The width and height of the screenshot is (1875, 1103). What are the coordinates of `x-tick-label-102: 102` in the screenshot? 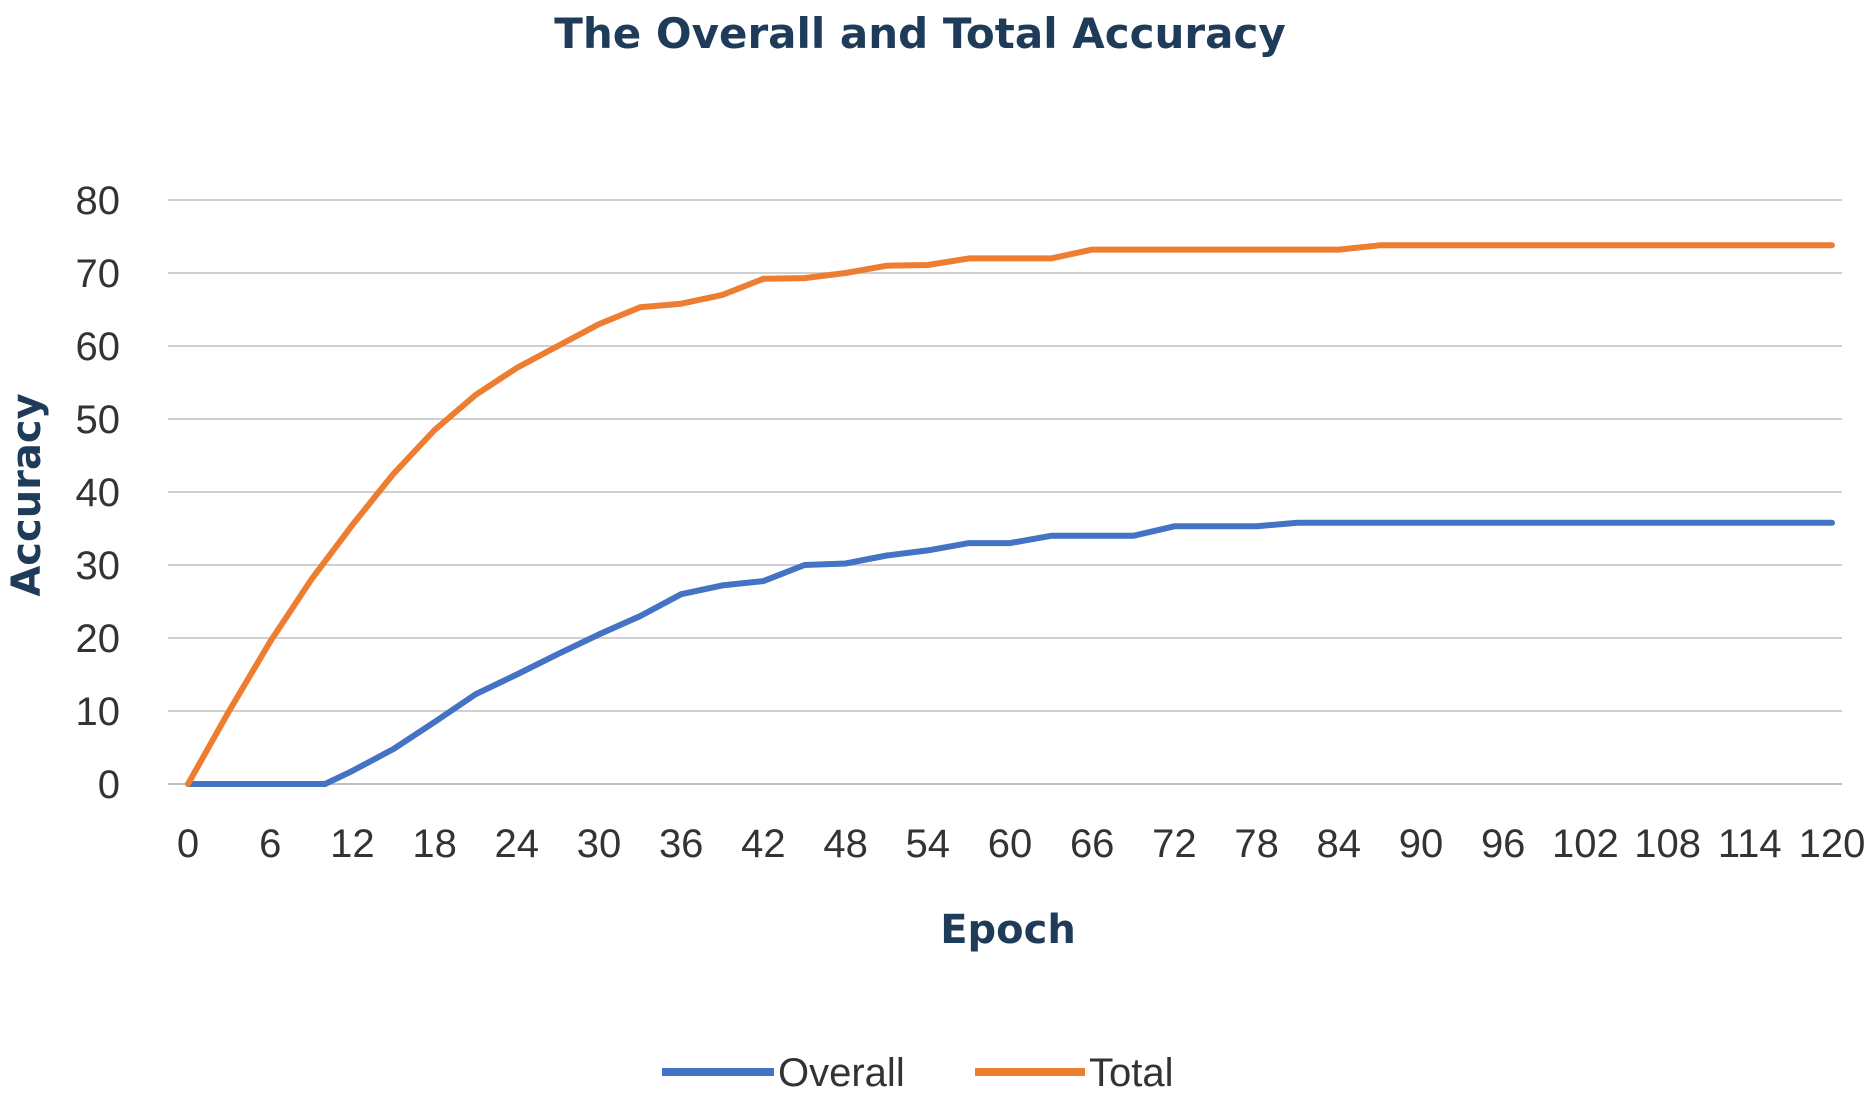 It's located at (1585, 844).